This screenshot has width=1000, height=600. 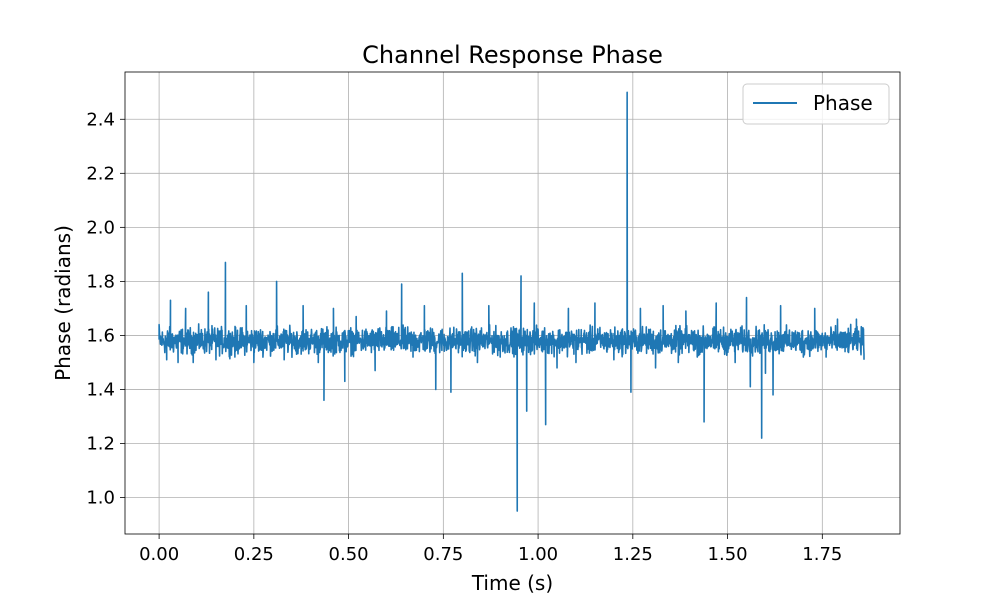 What do you see at coordinates (349, 554) in the screenshot?
I see `x-tick-label: 0.50` at bounding box center [349, 554].